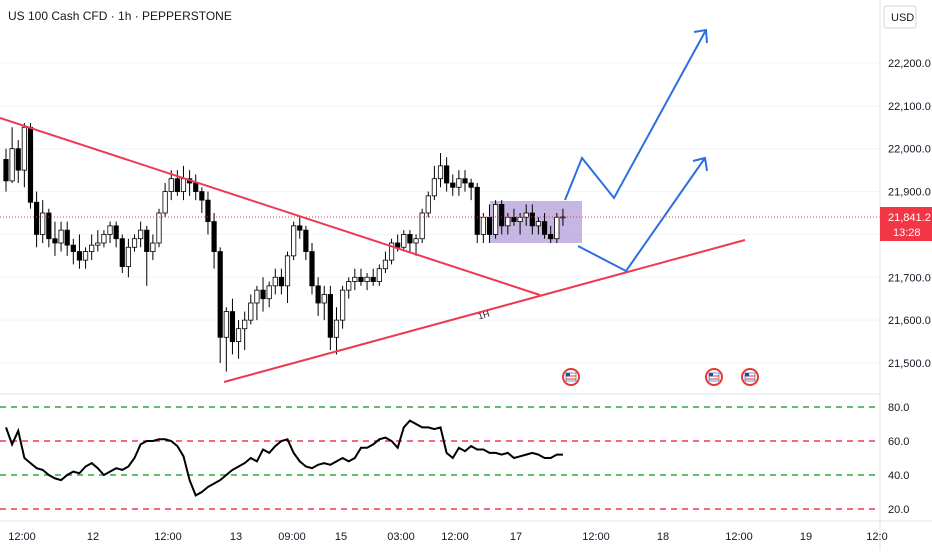 Image resolution: width=932 pixels, height=555 pixels. I want to click on ascending-trendline, so click(484, 311).